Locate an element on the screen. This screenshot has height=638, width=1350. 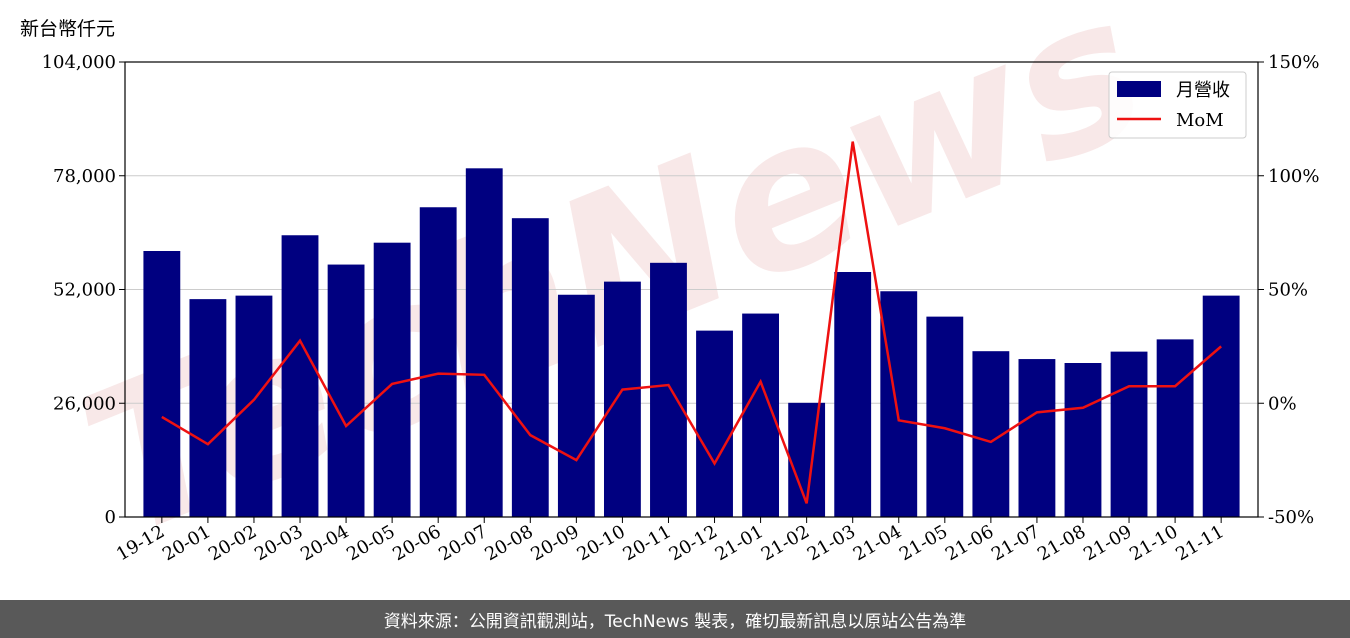
x-tick-label: 21-01 is located at coordinates (739, 543).